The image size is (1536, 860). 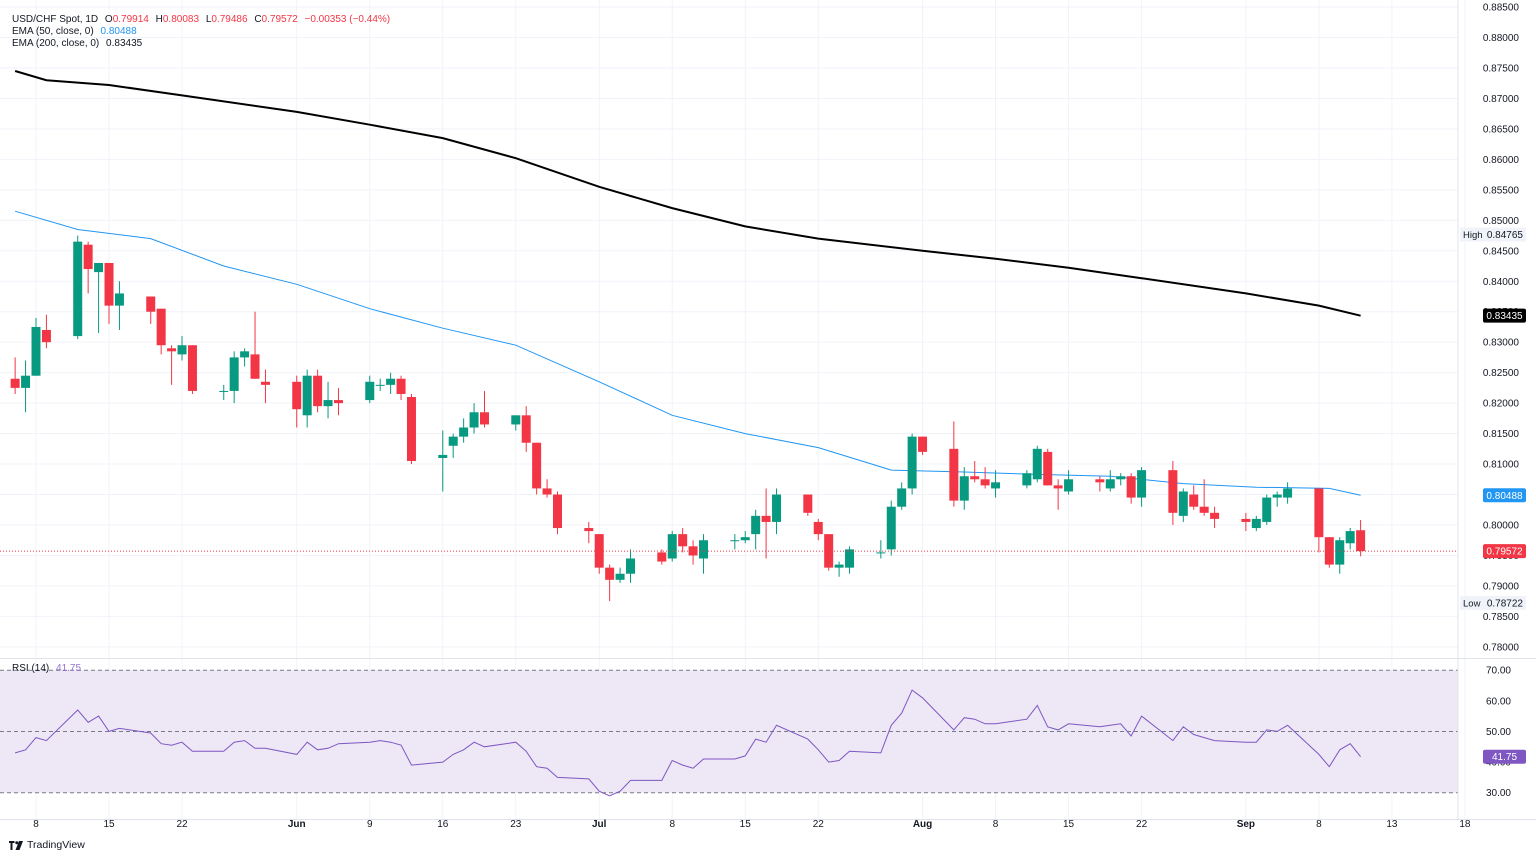 I want to click on rsi-tick-label: 70.00, so click(x=1498, y=671).